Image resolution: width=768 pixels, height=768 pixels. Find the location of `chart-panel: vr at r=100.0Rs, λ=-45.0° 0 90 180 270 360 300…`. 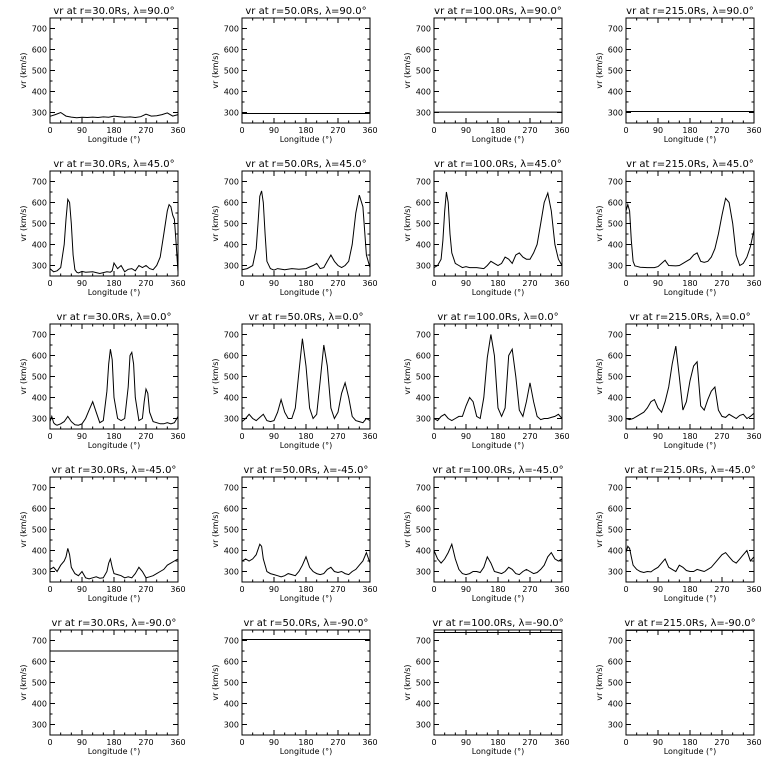

chart-panel: vr at r=100.0Rs, λ=-45.0° 0 90 180 270 360 300… is located at coordinates (486, 534).